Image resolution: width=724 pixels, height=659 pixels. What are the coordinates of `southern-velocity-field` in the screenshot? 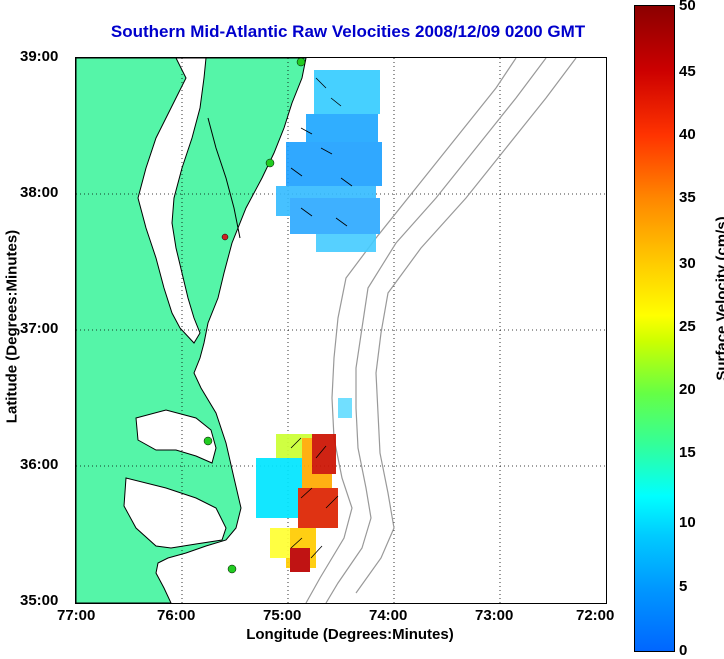 It's located at (304, 485).